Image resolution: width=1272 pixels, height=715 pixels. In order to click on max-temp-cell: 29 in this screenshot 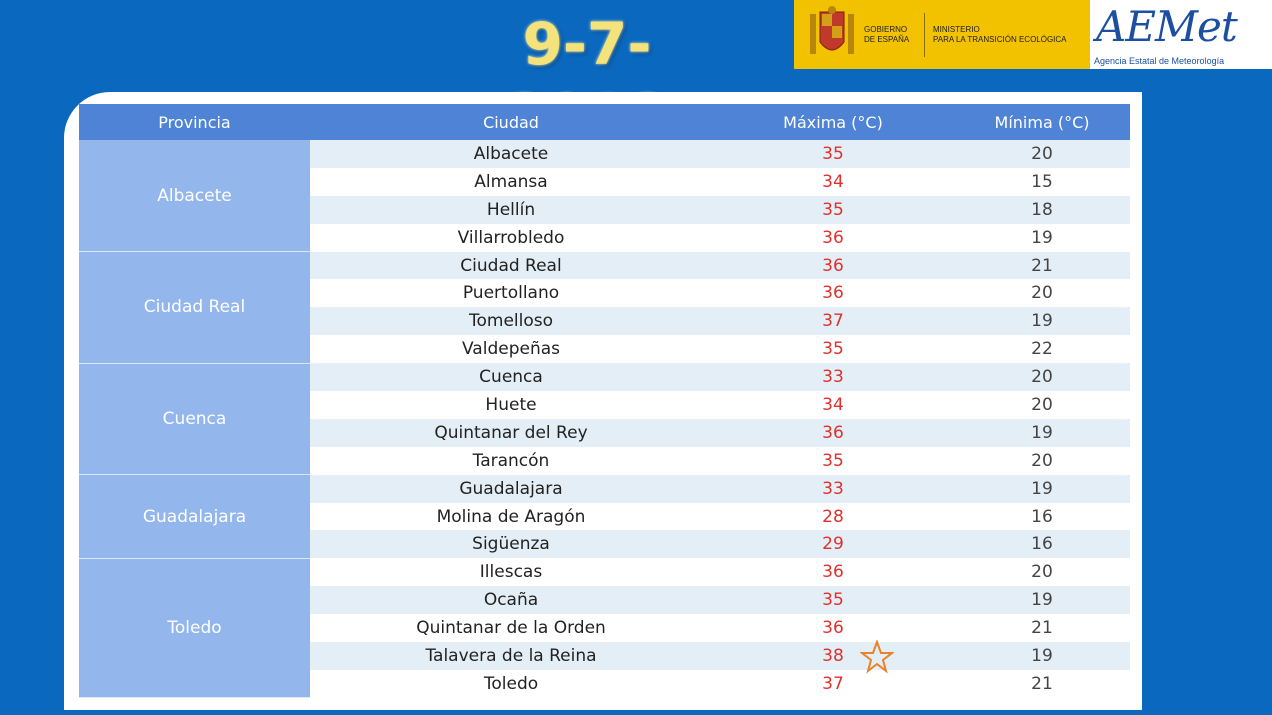, I will do `click(833, 544)`.